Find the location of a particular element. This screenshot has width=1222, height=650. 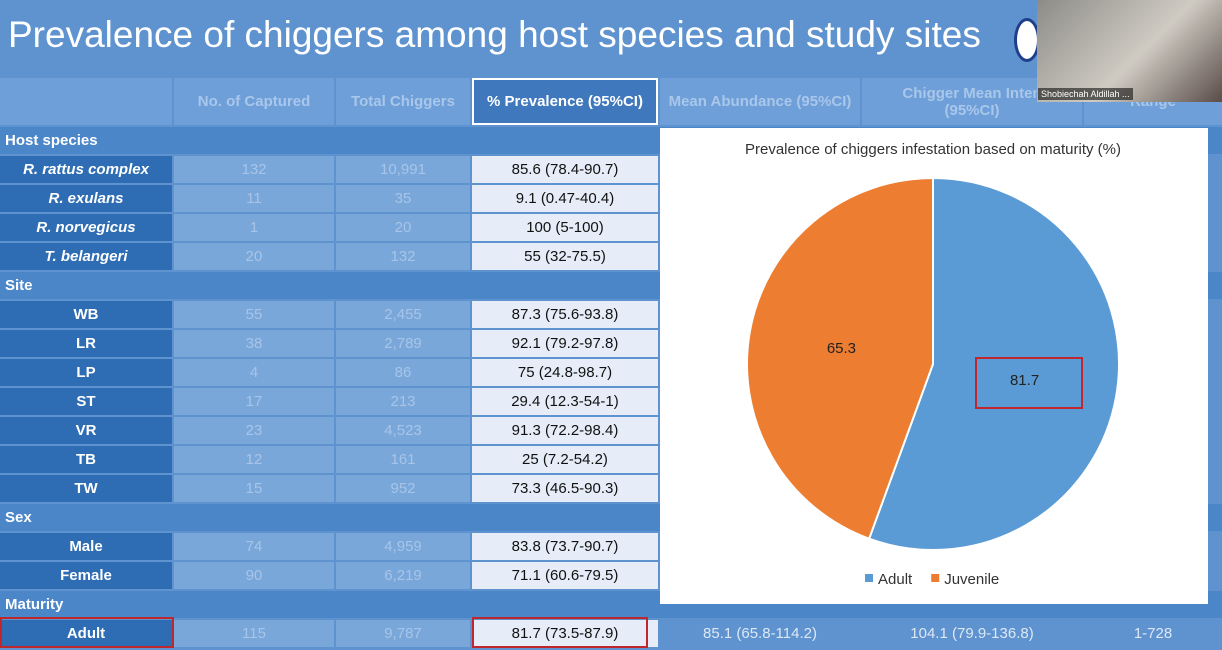

header-cell: No. of Captured is located at coordinates (254, 101).